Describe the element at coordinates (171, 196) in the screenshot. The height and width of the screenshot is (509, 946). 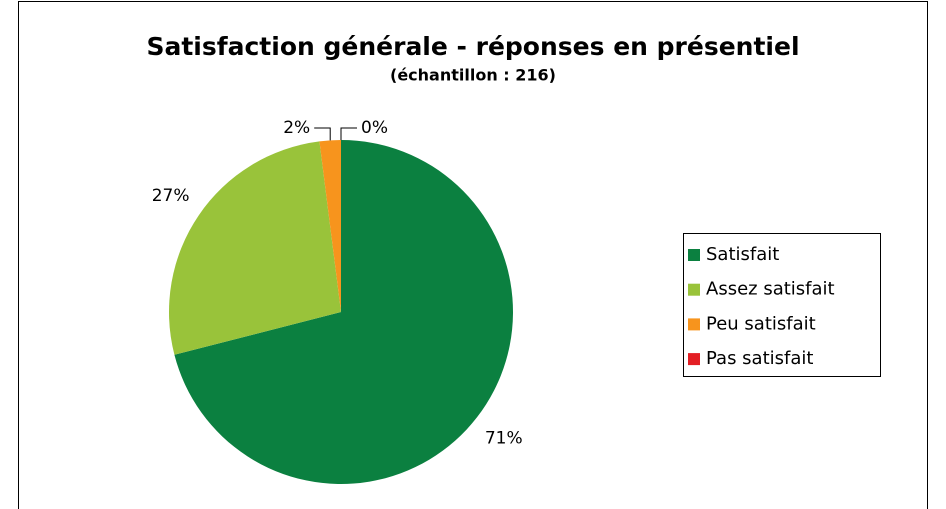
I see `data-label: 27%` at that location.